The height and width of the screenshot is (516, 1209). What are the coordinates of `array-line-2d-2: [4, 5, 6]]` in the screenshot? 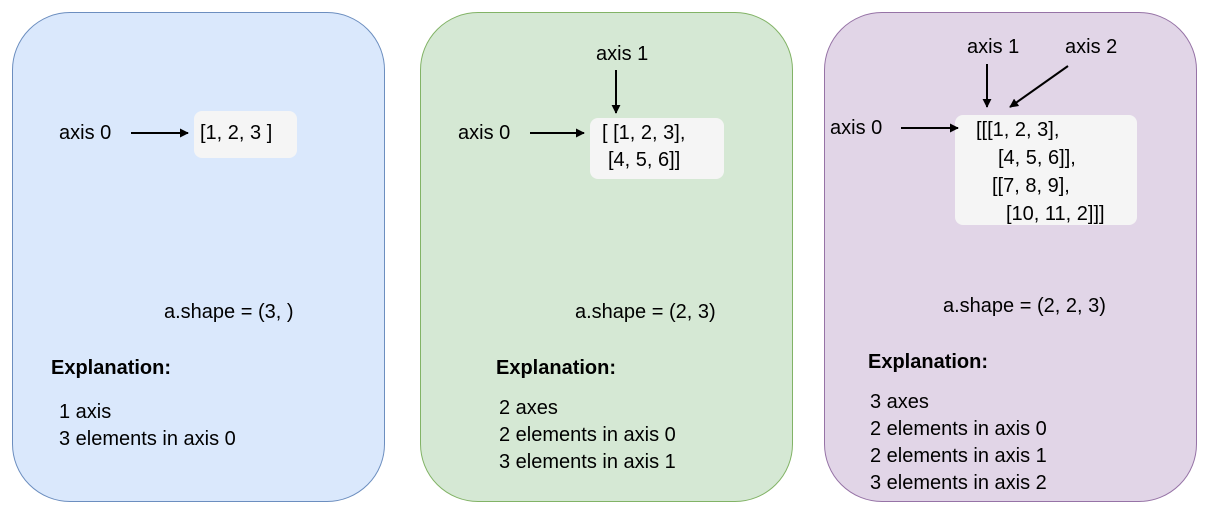 It's located at (644, 160).